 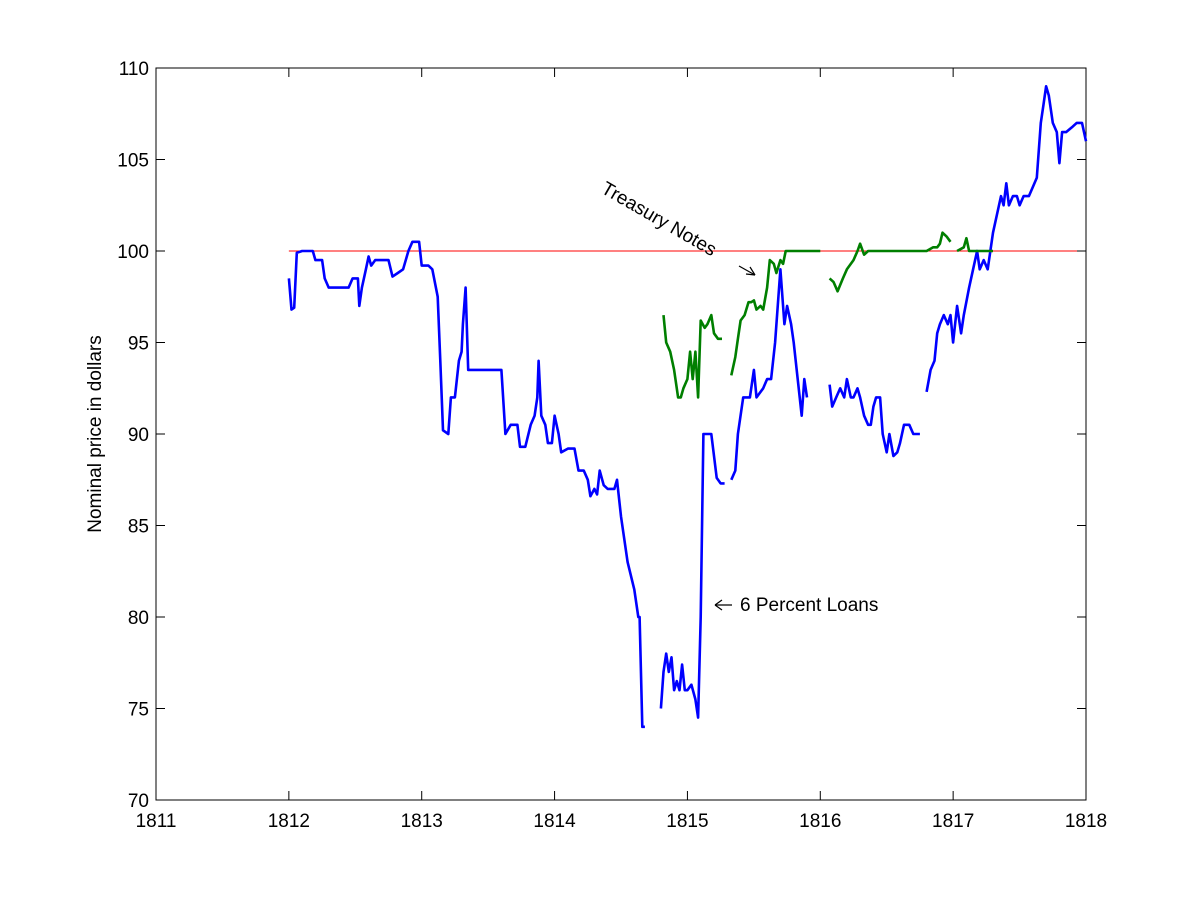 I want to click on x-tick-label: 1818, so click(x=1086, y=821).